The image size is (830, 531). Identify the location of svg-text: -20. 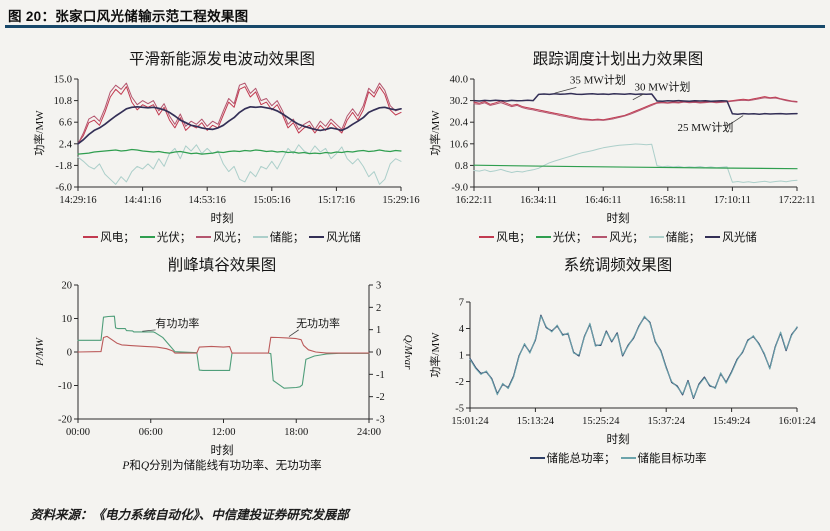
(65, 420).